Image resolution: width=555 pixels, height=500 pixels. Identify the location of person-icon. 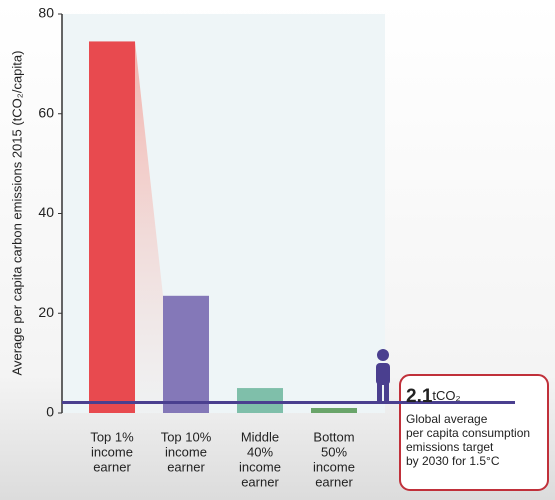
(383, 376).